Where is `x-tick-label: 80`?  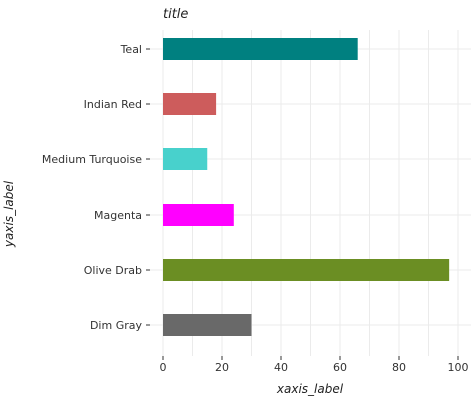 x-tick-label: 80 is located at coordinates (399, 367).